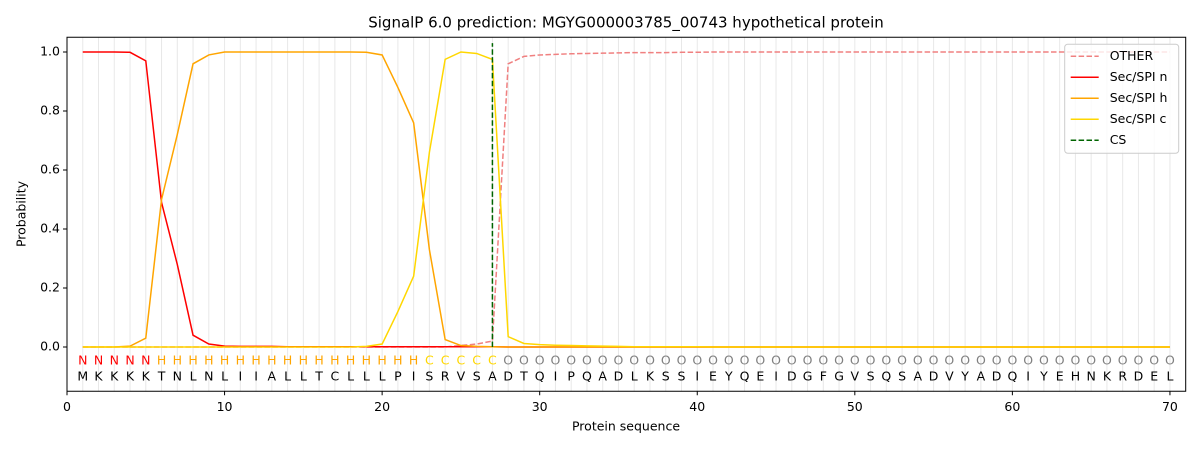 The height and width of the screenshot is (450, 1200). What do you see at coordinates (50, 110) in the screenshot?
I see `y-tick-label: 0.8` at bounding box center [50, 110].